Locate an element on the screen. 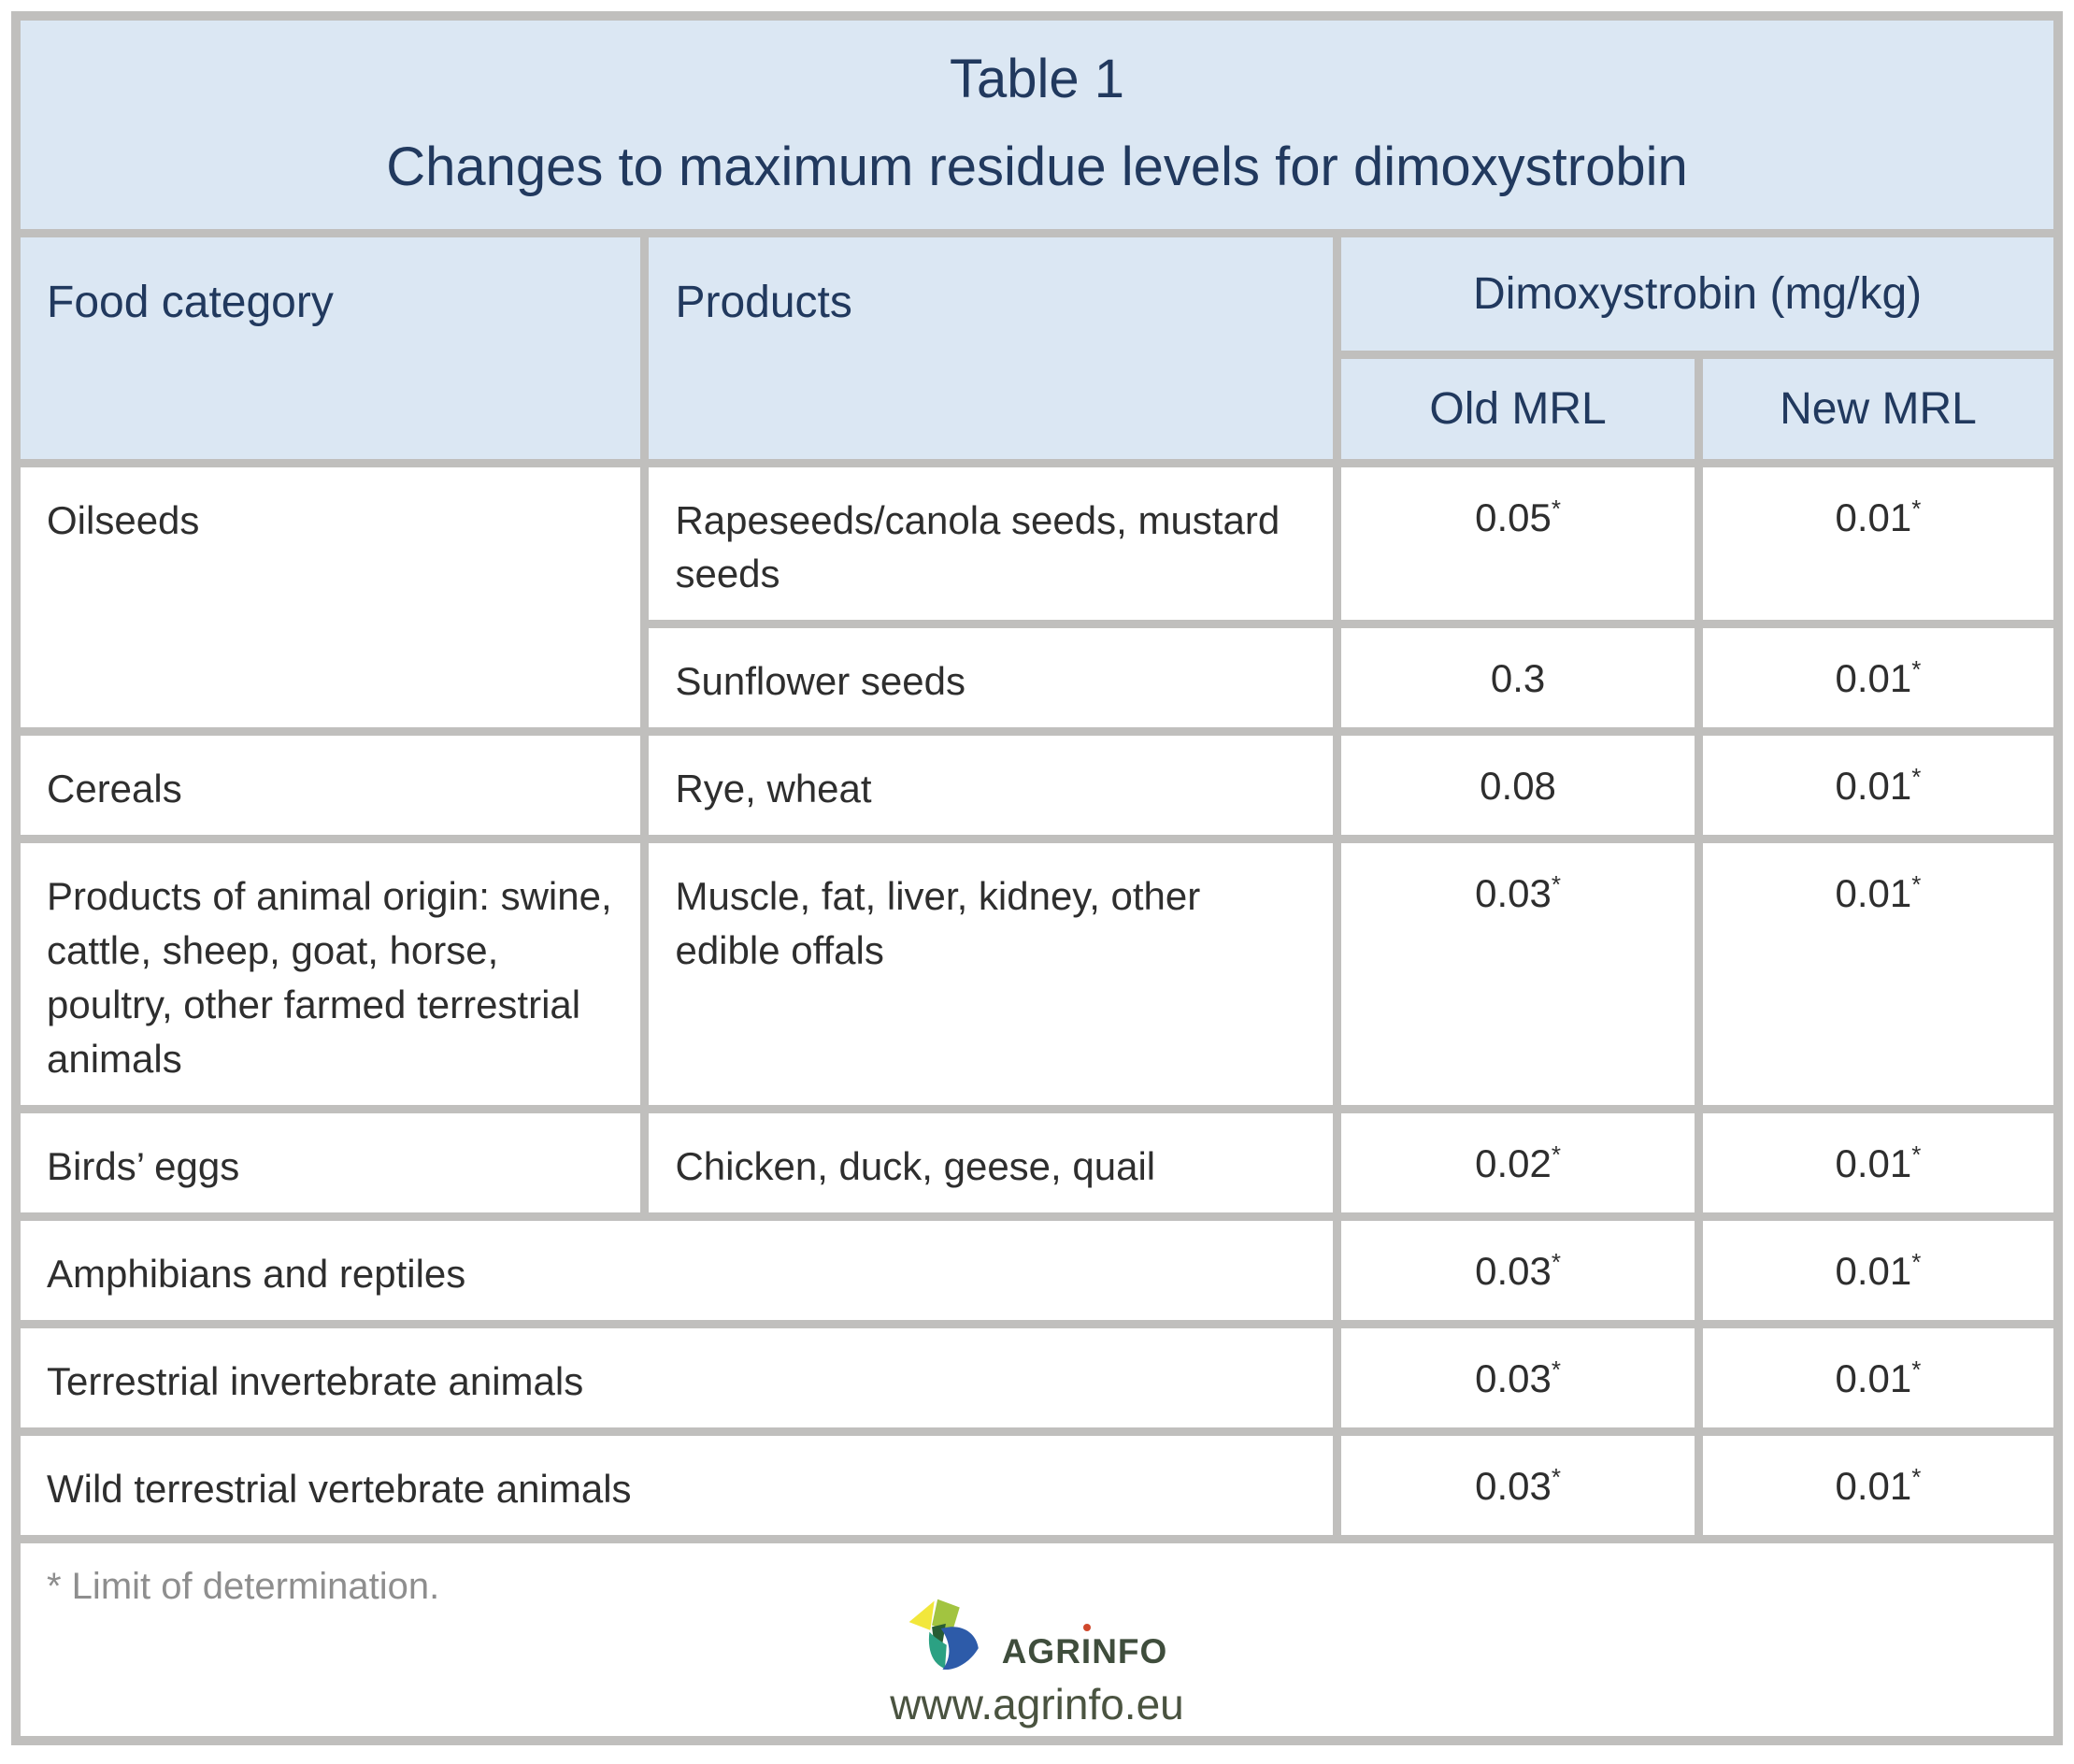  cell-category: Wild terrestrial vertebrate animals is located at coordinates (676, 1485).